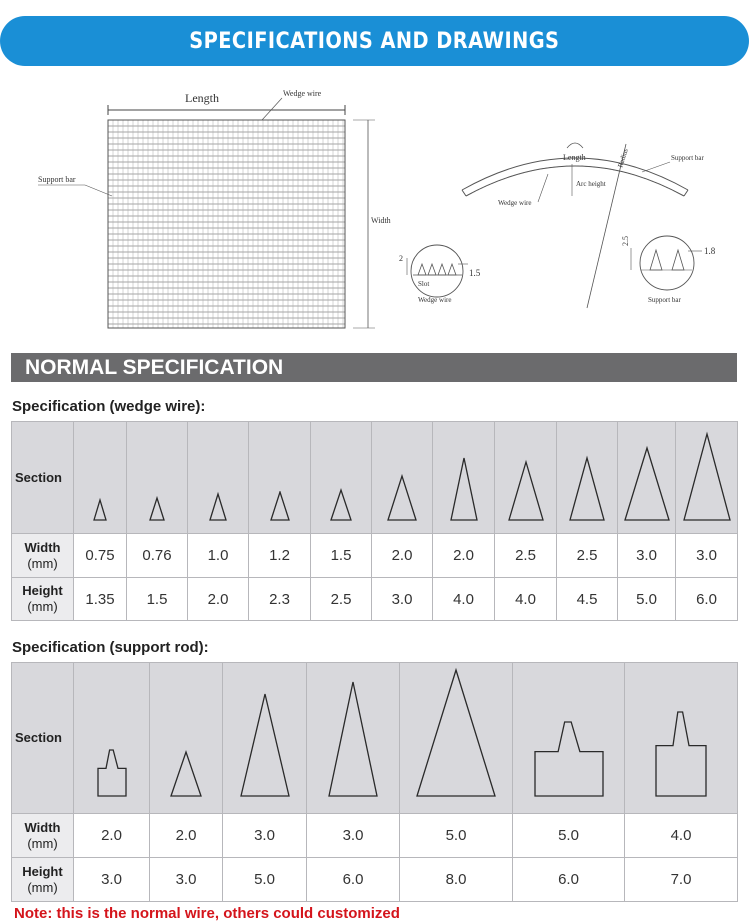 This screenshot has height=923, width=749. What do you see at coordinates (186, 879) in the screenshot?
I see `rod-height-value: 3.0` at bounding box center [186, 879].